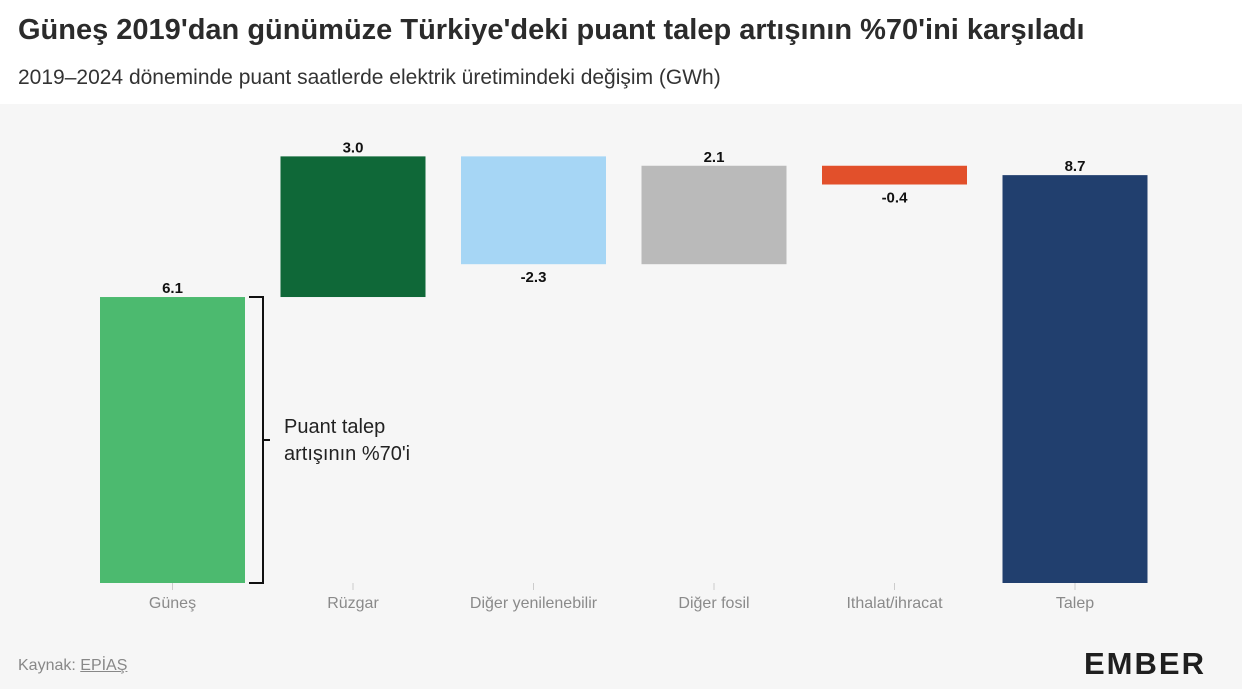 Image resolution: width=1242 pixels, height=689 pixels. I want to click on annotation-line-1: Puant talep, so click(334, 427).